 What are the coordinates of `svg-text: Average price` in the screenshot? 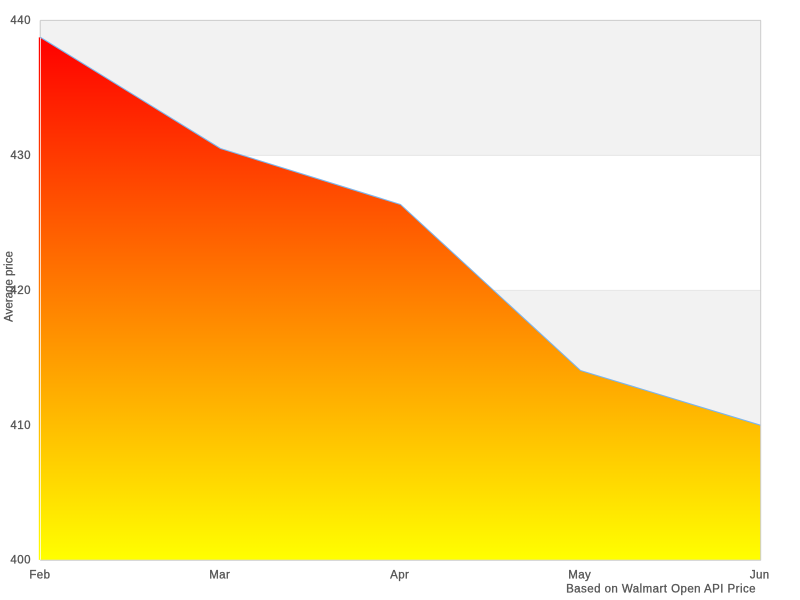 It's located at (10, 286).